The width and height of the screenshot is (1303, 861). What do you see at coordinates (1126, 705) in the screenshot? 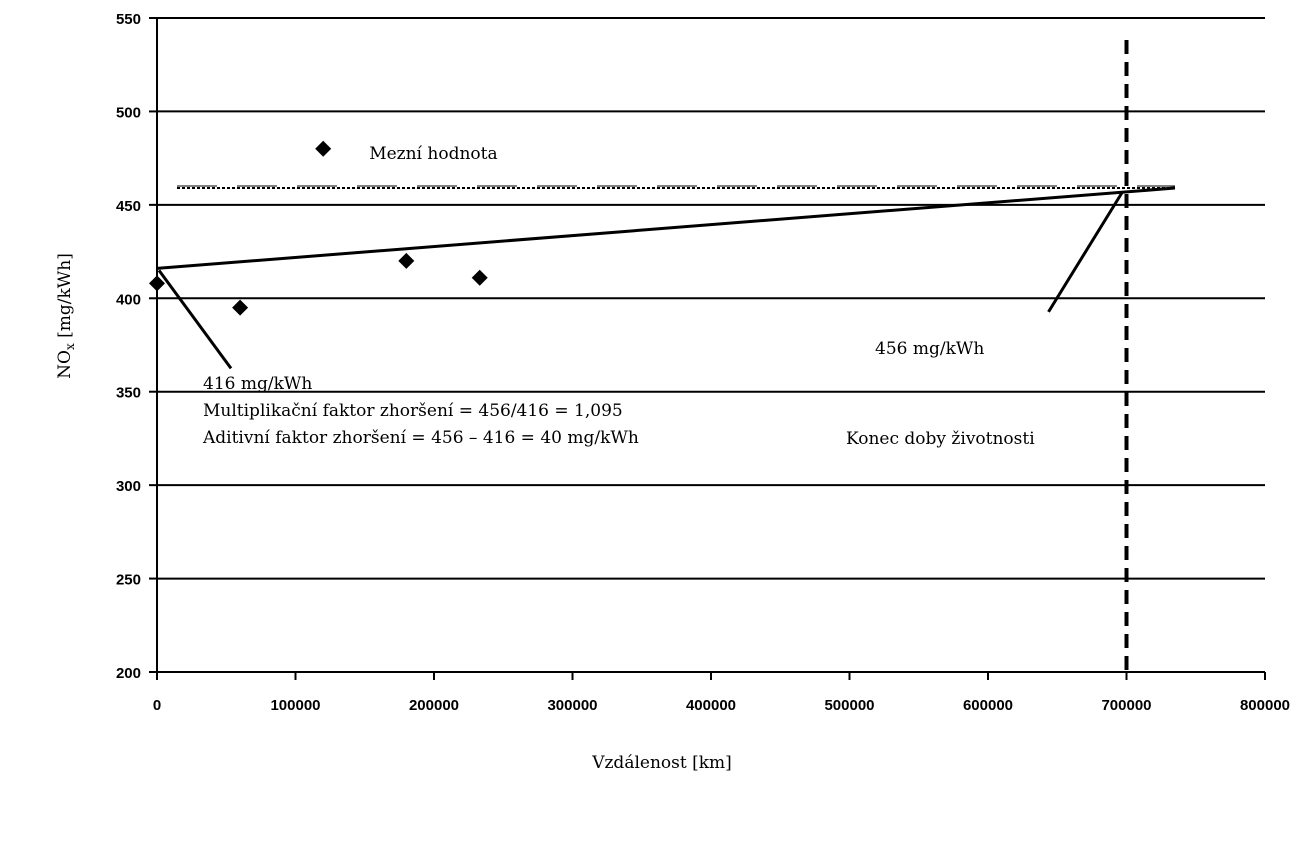
I see `x-tick-label: 700000` at bounding box center [1126, 705].